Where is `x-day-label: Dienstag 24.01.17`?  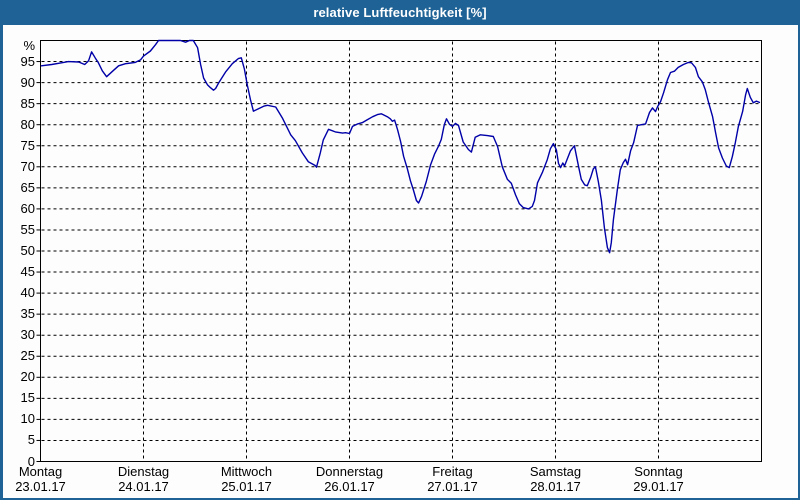
x-day-label: Dienstag 24.01.17 is located at coordinates (144, 479).